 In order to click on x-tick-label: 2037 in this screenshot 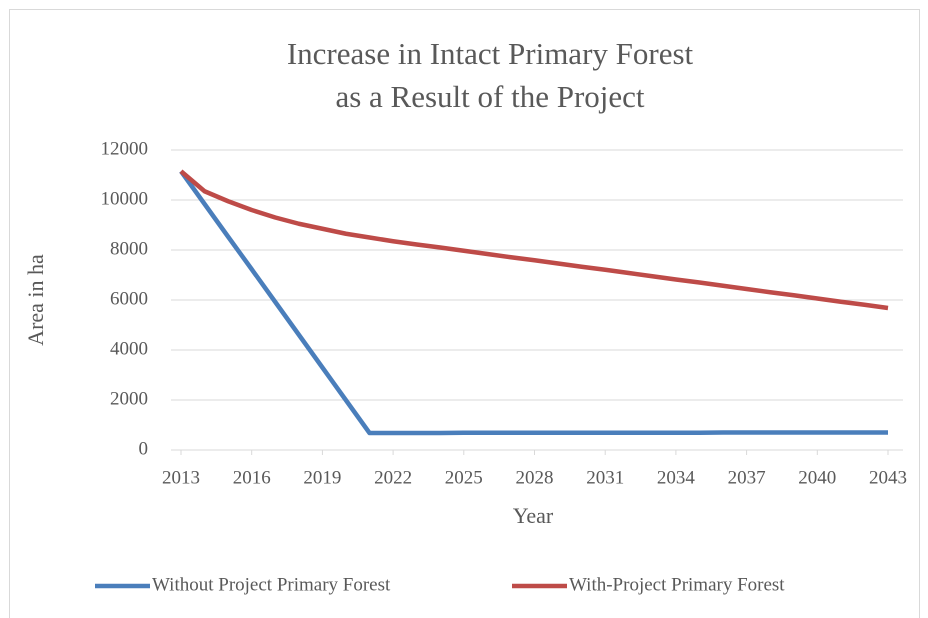, I will do `click(747, 477)`.